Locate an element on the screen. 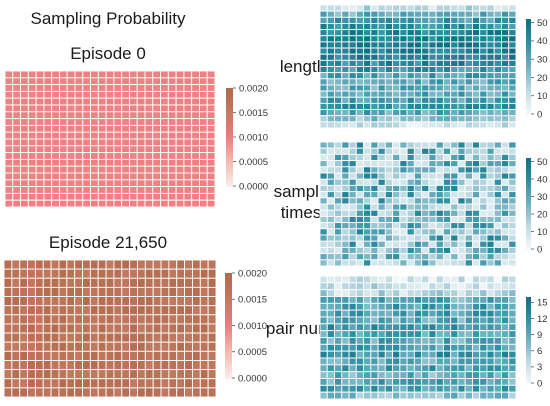 This screenshot has width=550, height=406. main-title: Sampling Probability is located at coordinates (108, 18).